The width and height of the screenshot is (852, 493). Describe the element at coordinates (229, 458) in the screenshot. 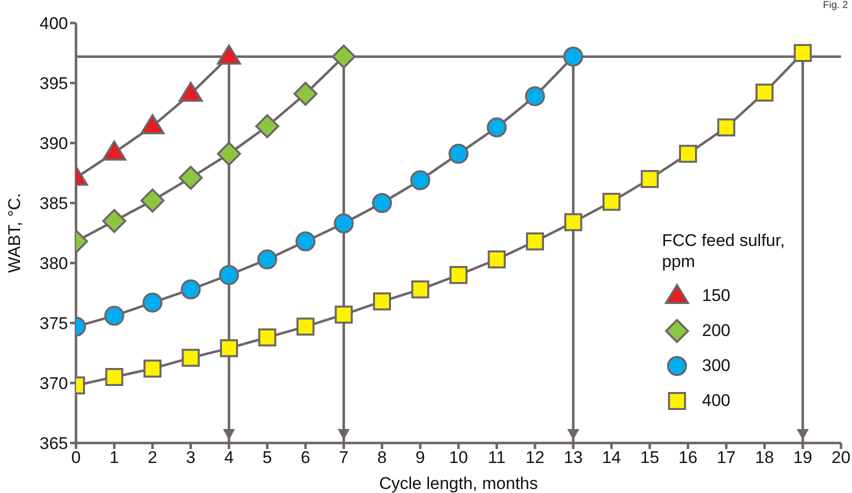

I see `x-tick-label: 4` at that location.